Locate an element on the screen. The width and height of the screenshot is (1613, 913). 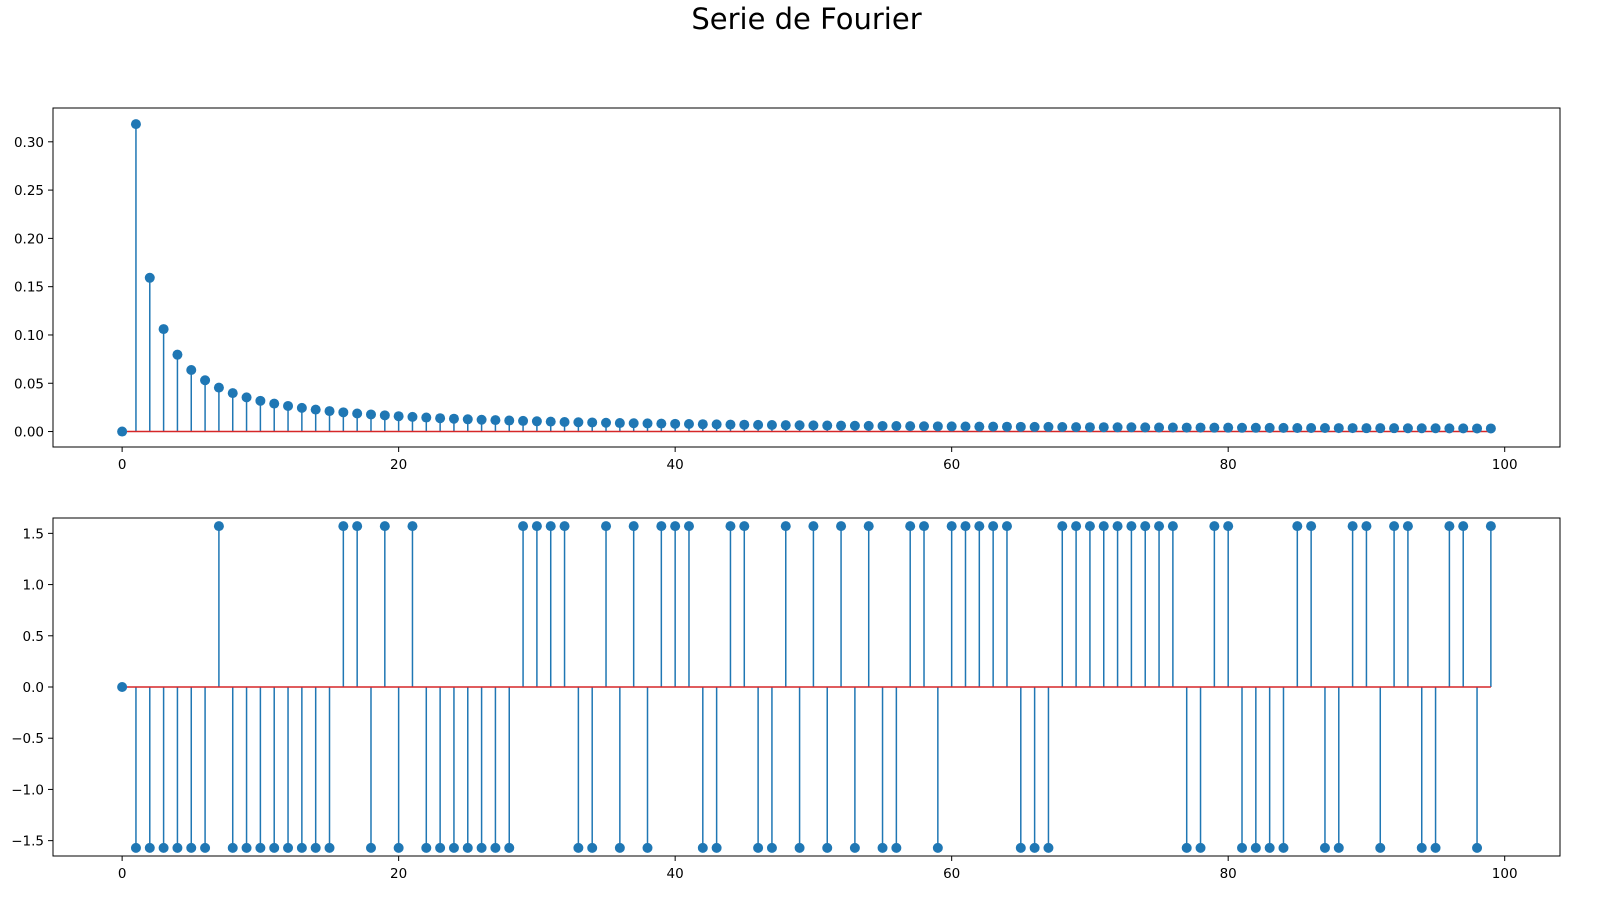
x-tick-label: 0 is located at coordinates (122, 874).